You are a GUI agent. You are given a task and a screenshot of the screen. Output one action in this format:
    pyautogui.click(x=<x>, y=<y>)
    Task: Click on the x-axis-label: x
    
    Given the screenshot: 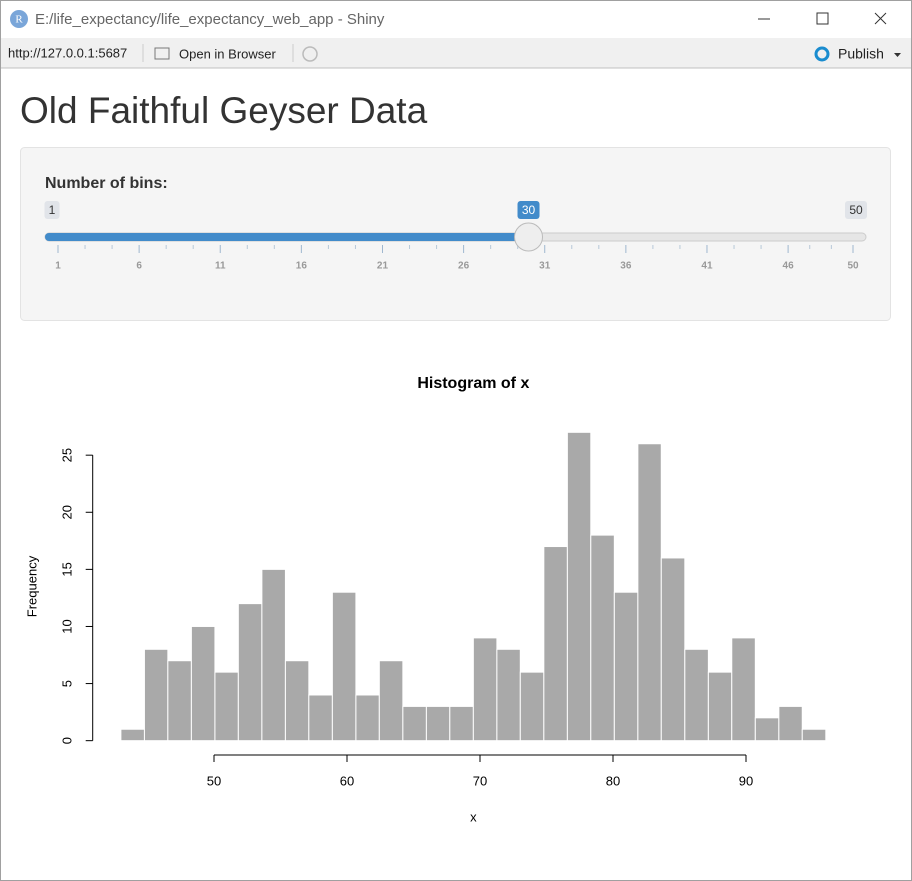 What is the action you would take?
    pyautogui.click(x=473, y=816)
    